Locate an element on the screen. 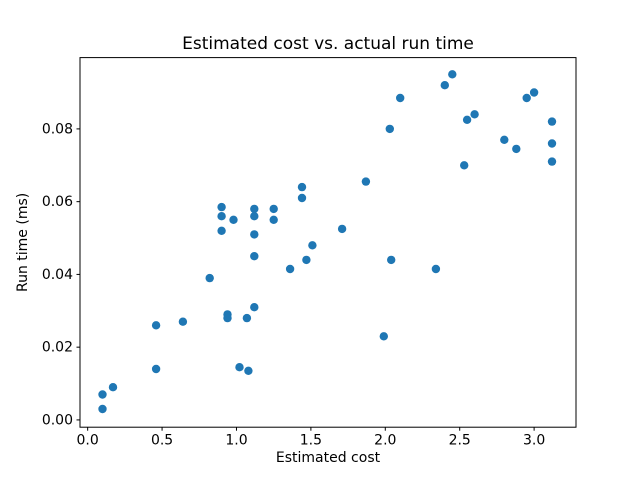  x-tick-label: 3.0 is located at coordinates (534, 441).